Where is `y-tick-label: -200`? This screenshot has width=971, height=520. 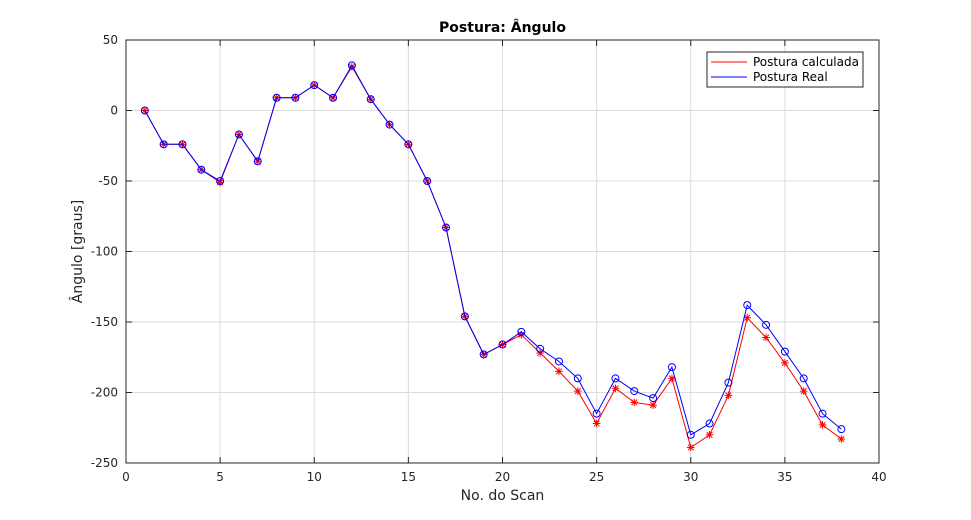
y-tick-label: -200 is located at coordinates (104, 393).